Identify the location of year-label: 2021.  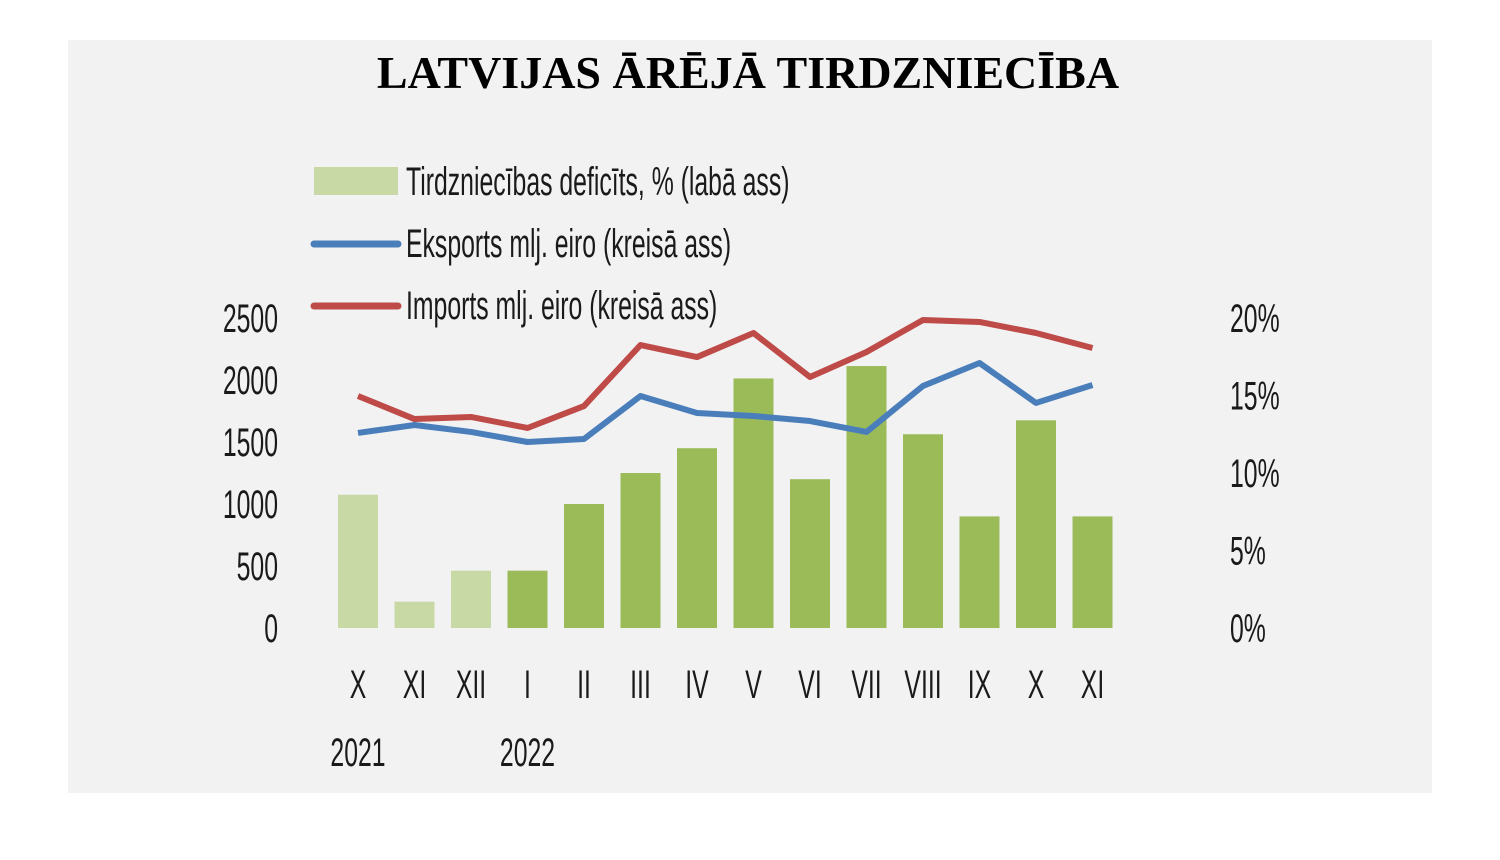
(357, 753).